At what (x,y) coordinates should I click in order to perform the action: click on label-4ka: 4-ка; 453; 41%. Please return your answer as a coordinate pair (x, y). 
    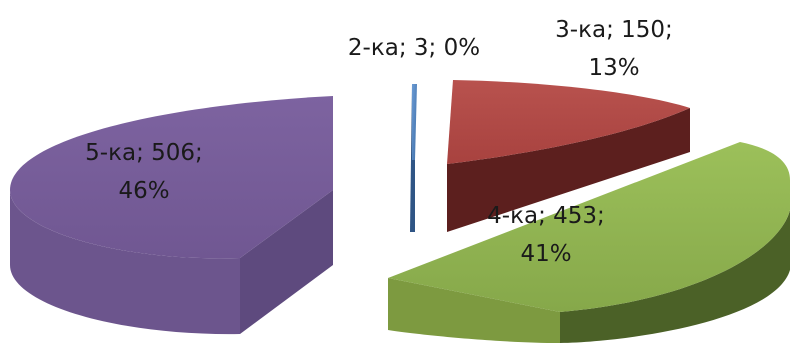
    Looking at the image, I should click on (546, 235).